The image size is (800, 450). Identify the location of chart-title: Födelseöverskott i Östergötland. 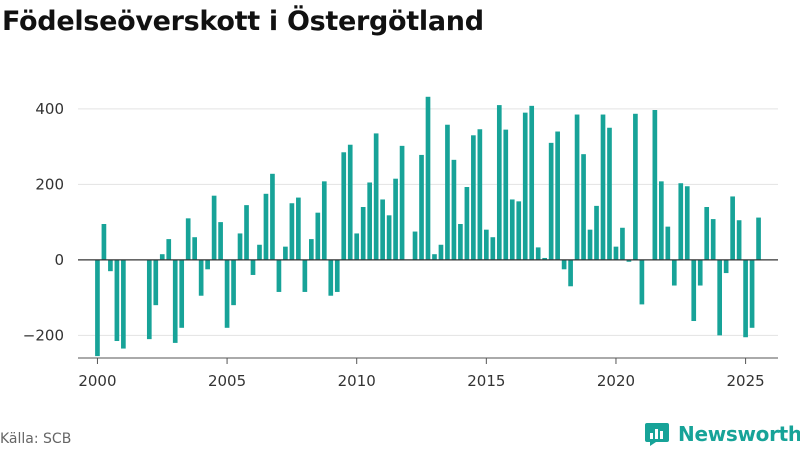
(243, 21).